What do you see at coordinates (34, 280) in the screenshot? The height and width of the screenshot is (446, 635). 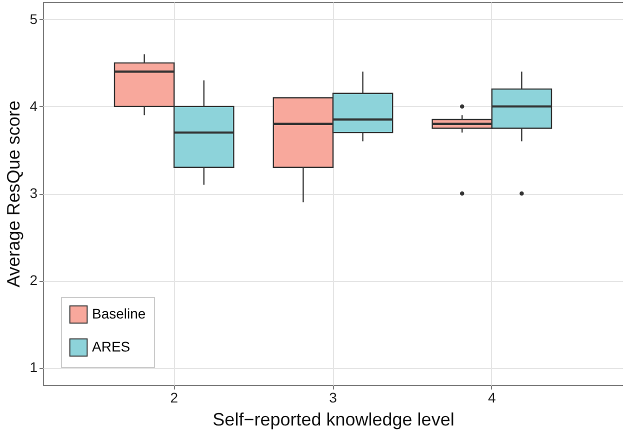 I see `y-tick-label: 2` at bounding box center [34, 280].